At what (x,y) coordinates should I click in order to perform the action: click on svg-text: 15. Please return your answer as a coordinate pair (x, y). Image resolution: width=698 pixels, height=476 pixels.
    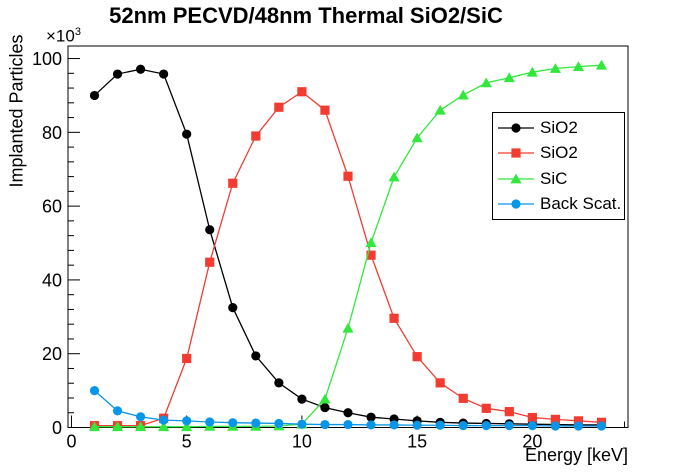
    Looking at the image, I should click on (417, 442).